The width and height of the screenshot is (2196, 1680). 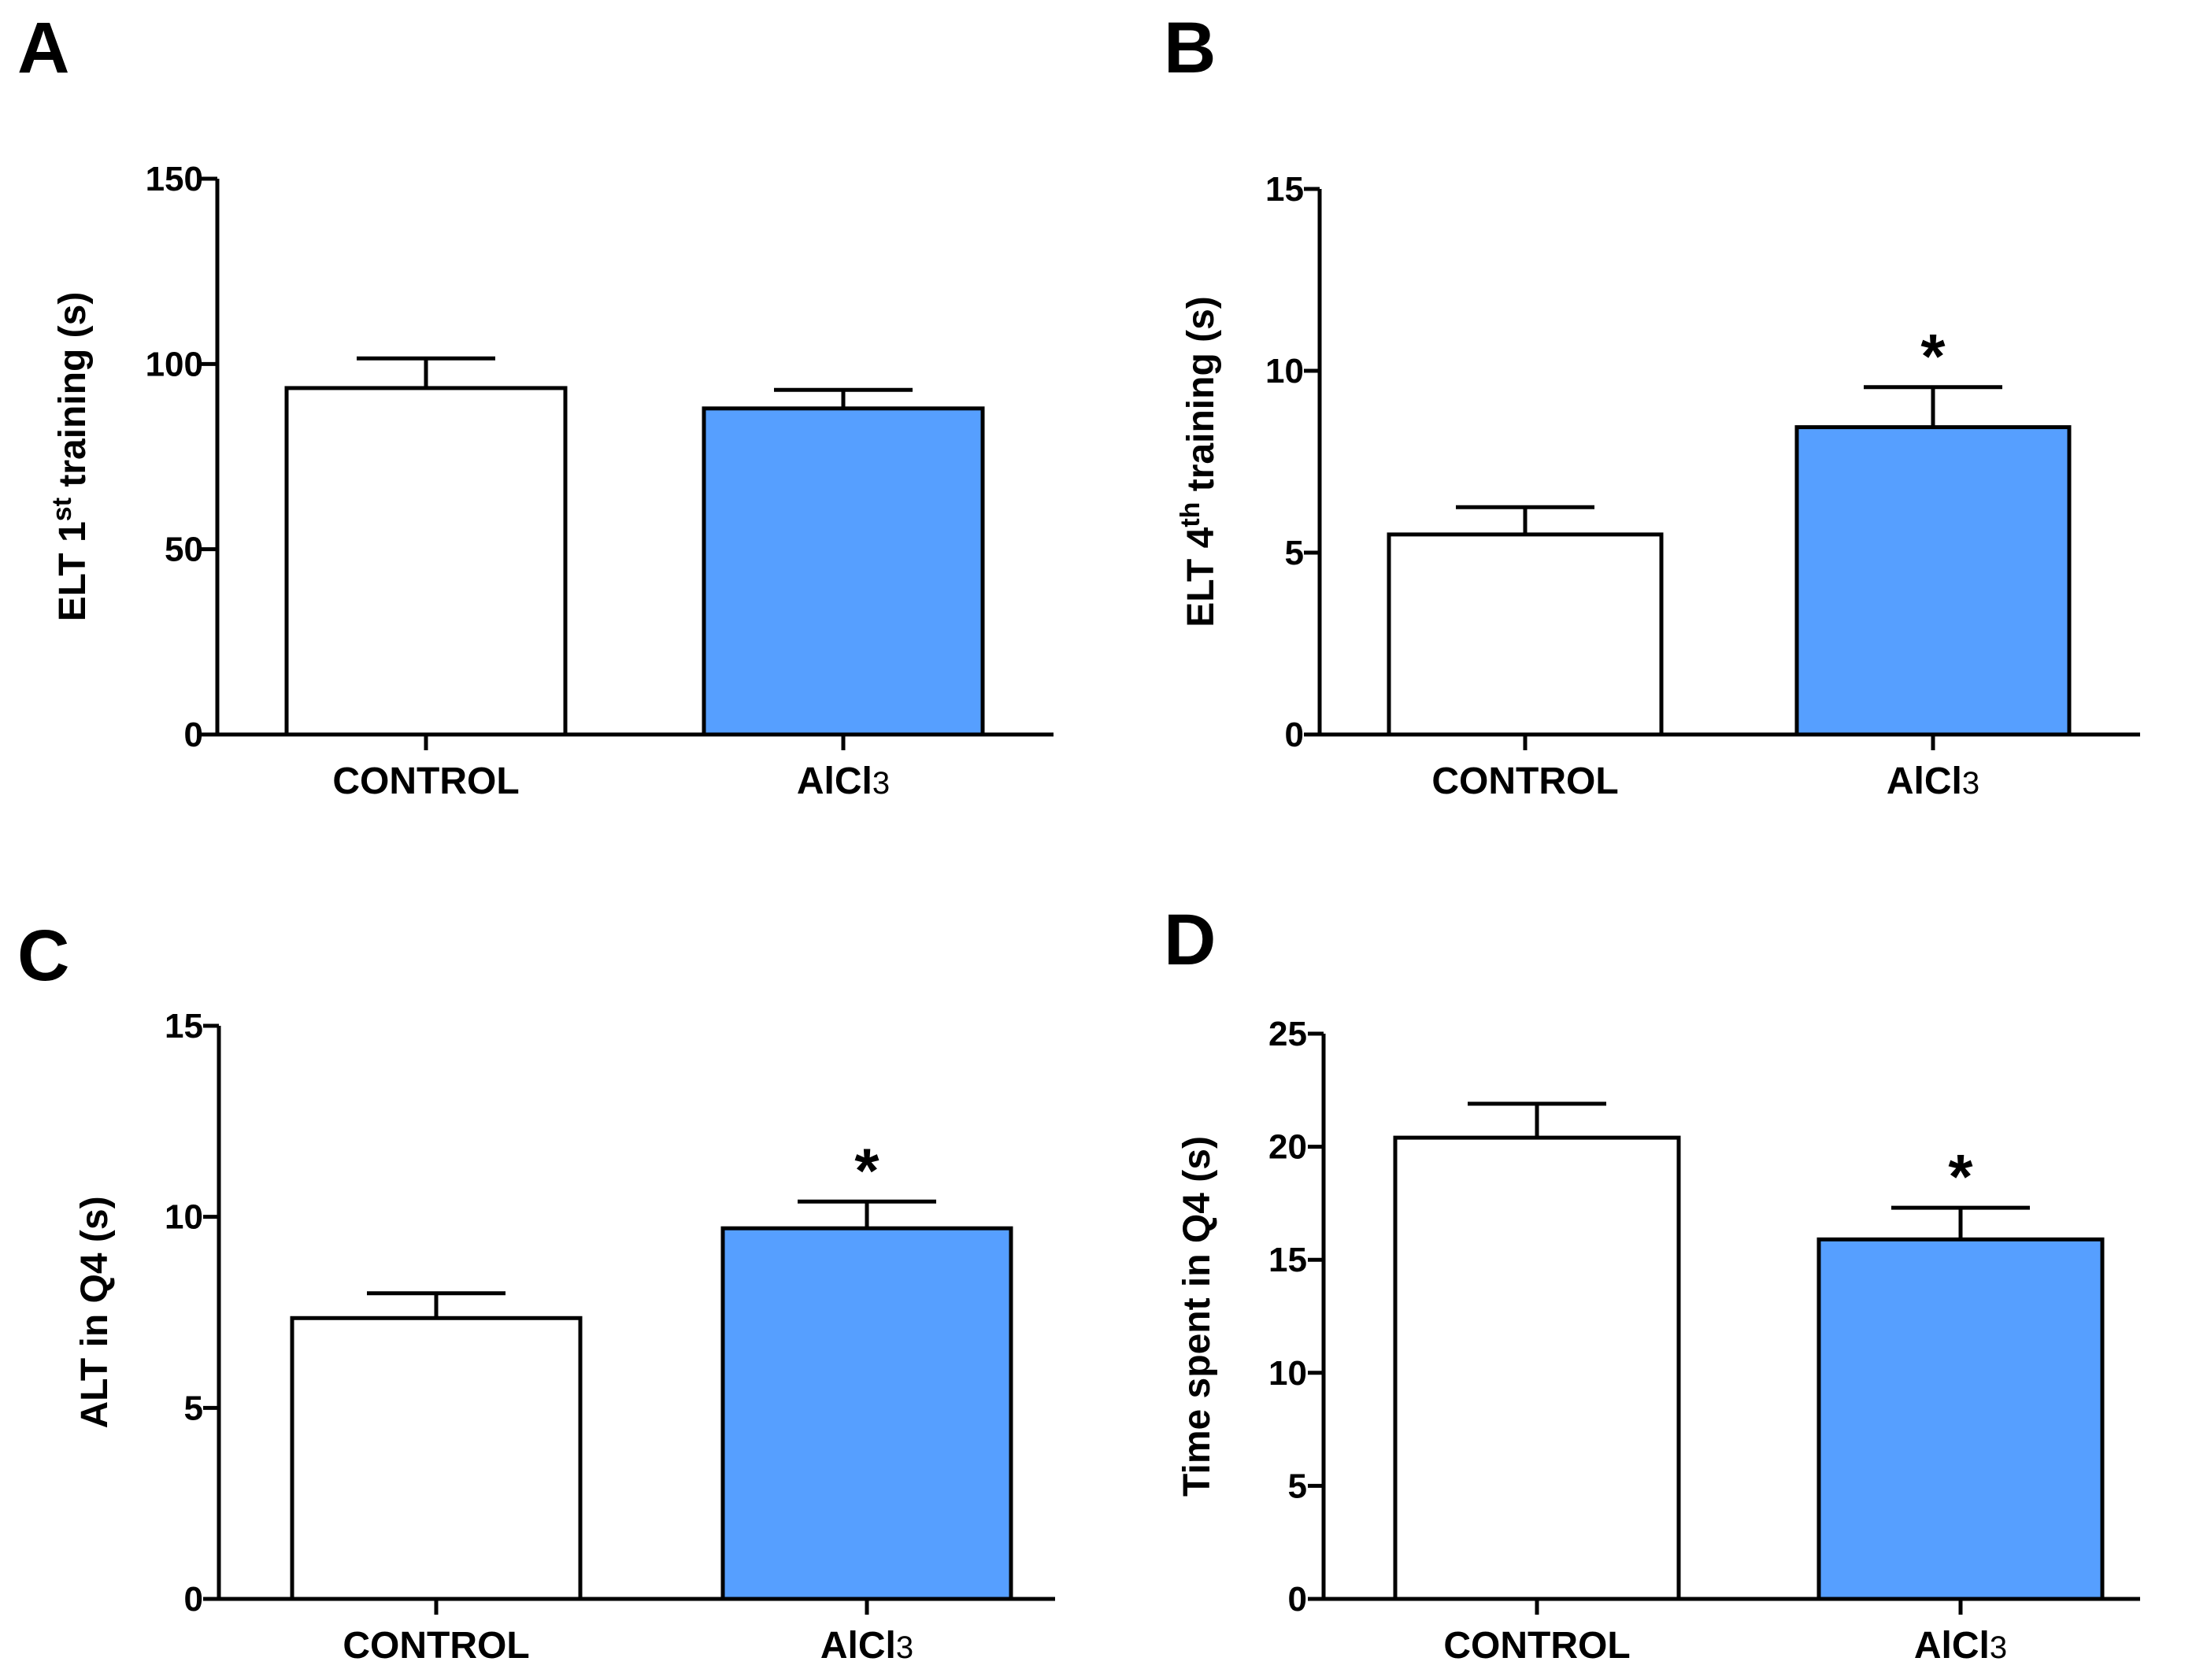 What do you see at coordinates (43, 48) in the screenshot?
I see `panel-letter: A` at bounding box center [43, 48].